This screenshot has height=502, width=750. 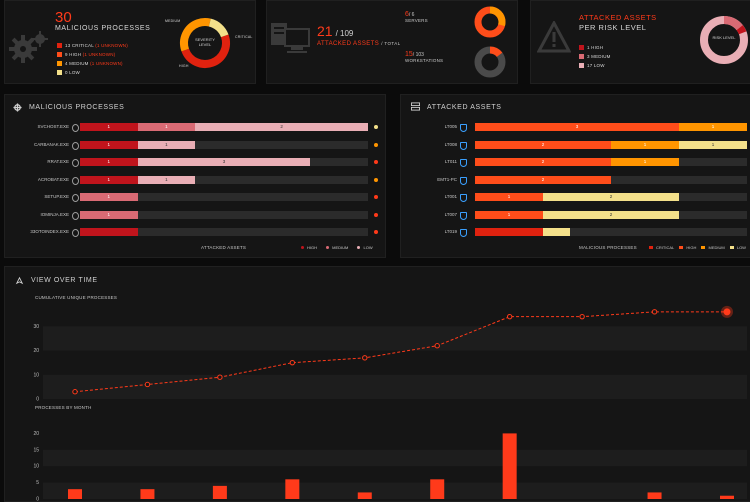 What do you see at coordinates (415, 106) in the screenshot?
I see `server-icon` at bounding box center [415, 106].